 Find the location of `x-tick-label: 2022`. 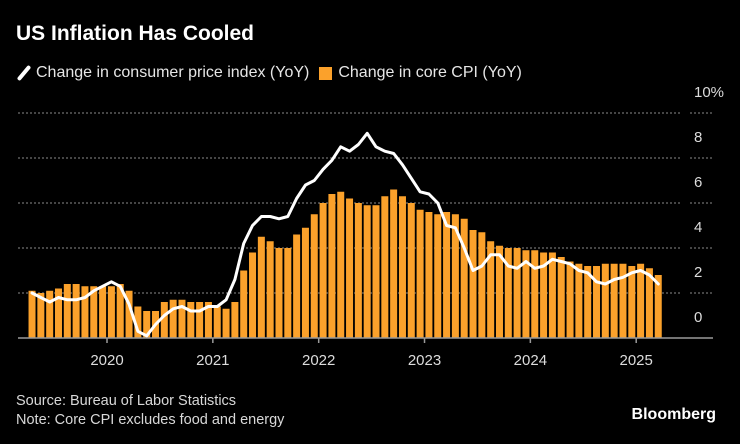

x-tick-label: 2022 is located at coordinates (318, 360).